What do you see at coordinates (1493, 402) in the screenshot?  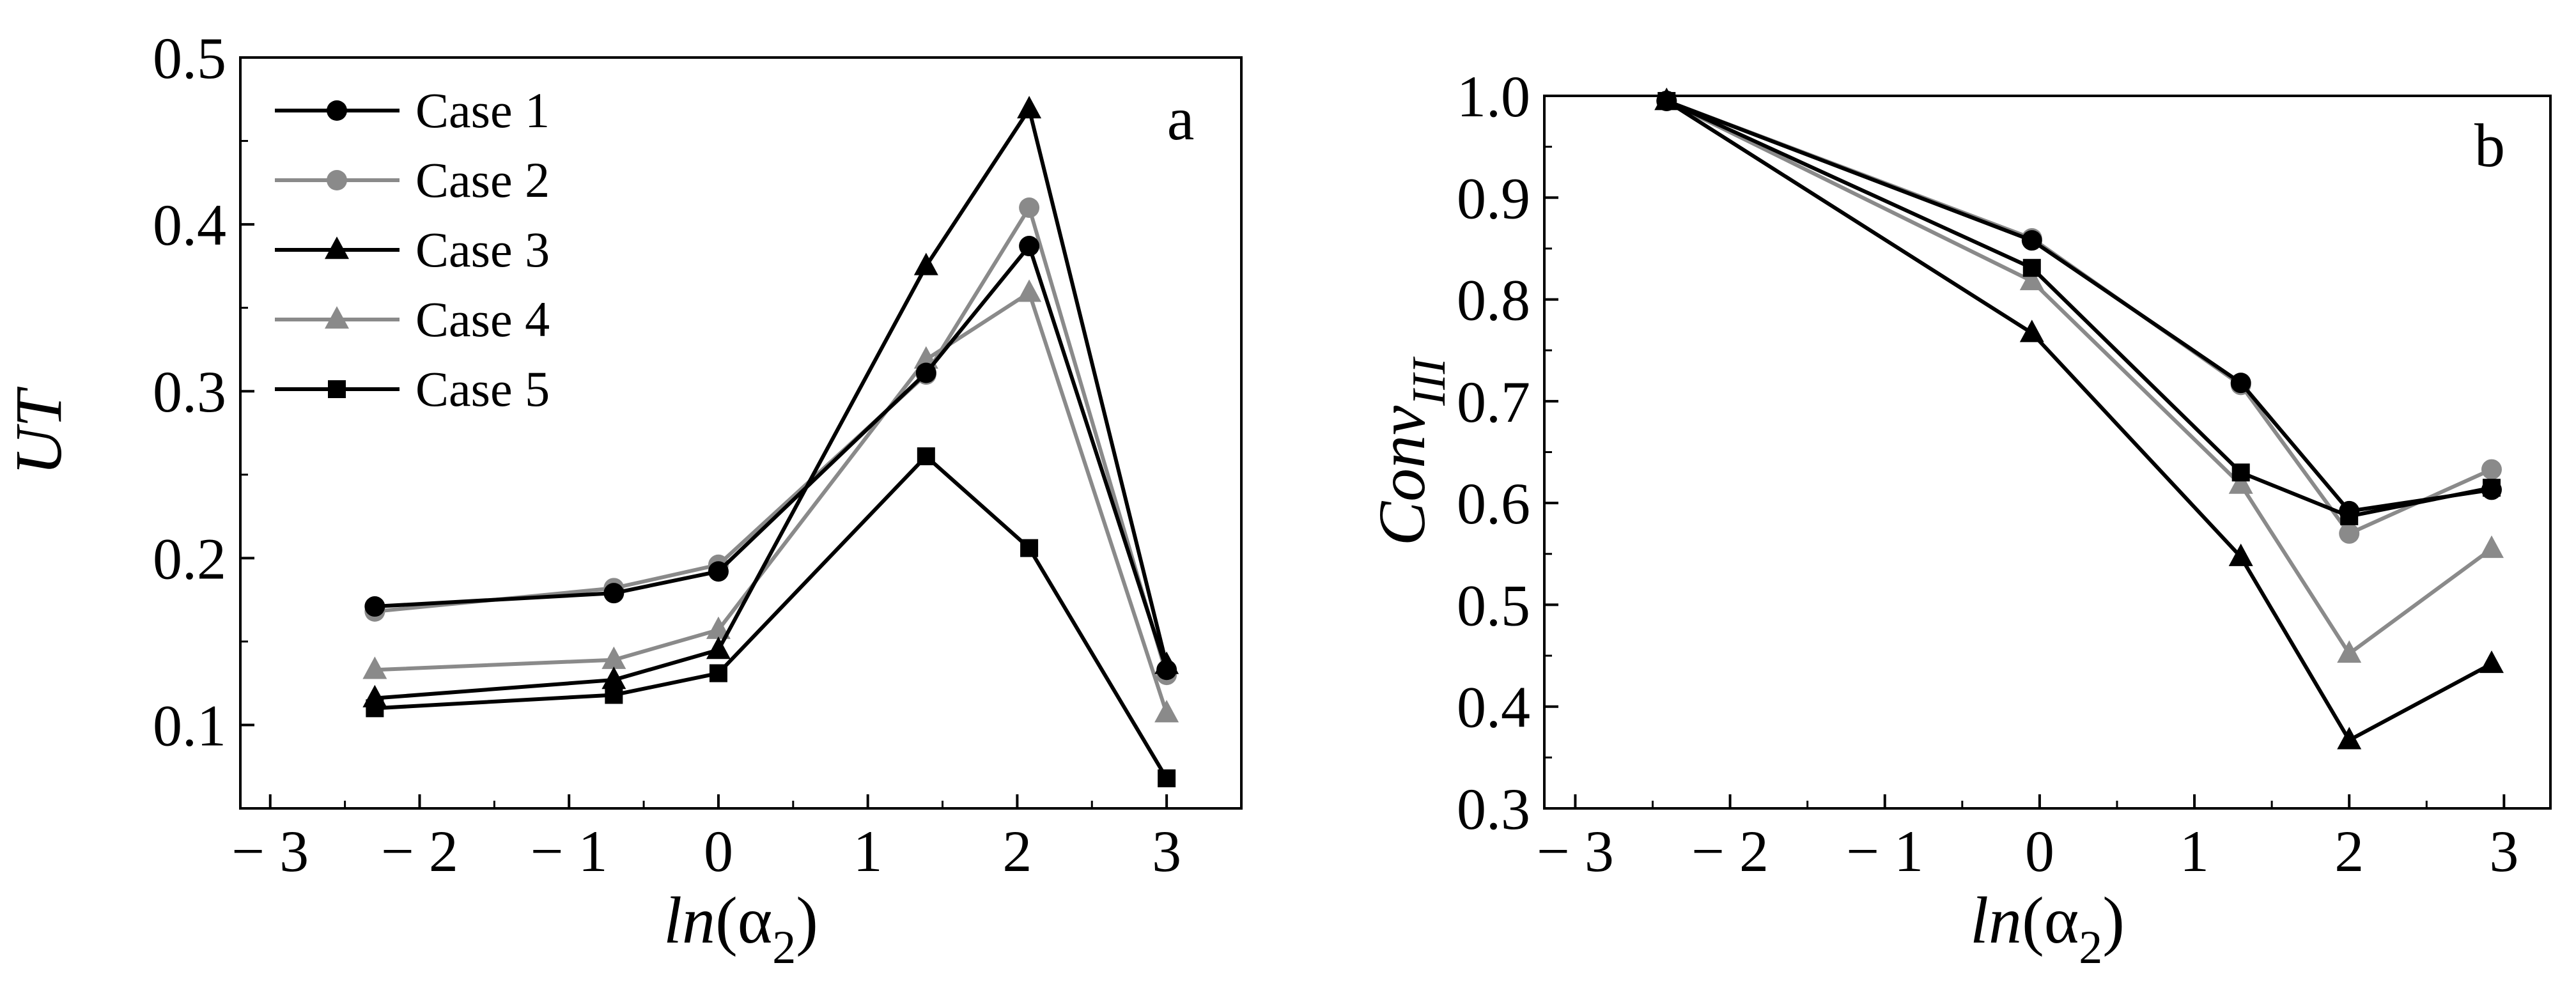 I see `y-tick-label-b: 0.7` at bounding box center [1493, 402].